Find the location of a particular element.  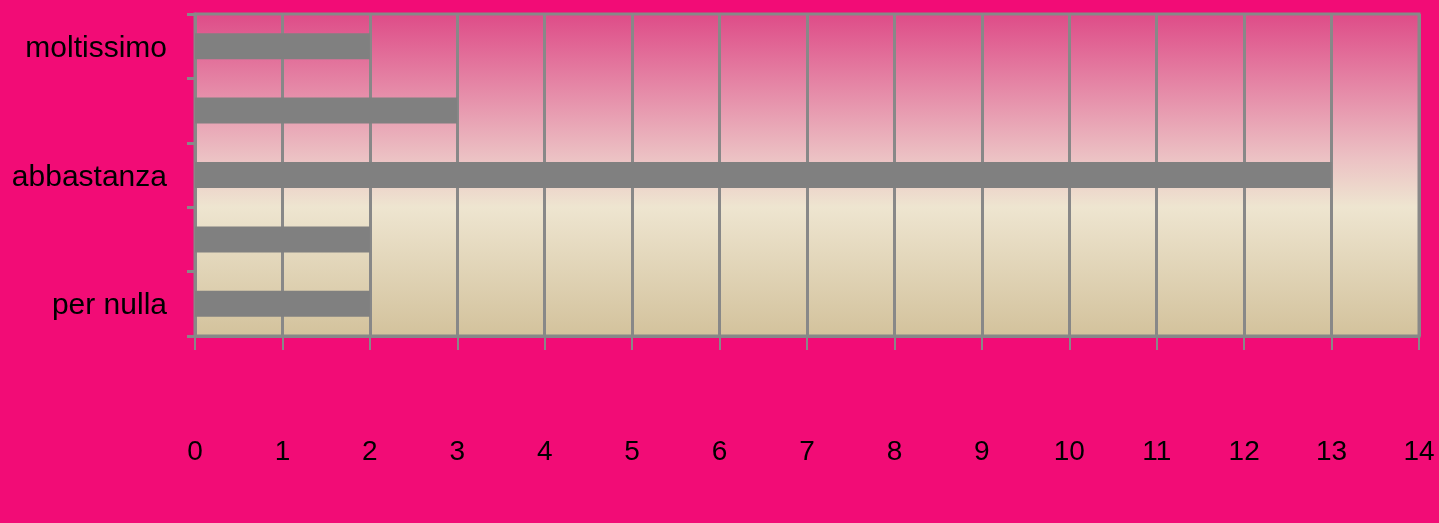

y-tick-label: abbastanza is located at coordinates (89, 175).